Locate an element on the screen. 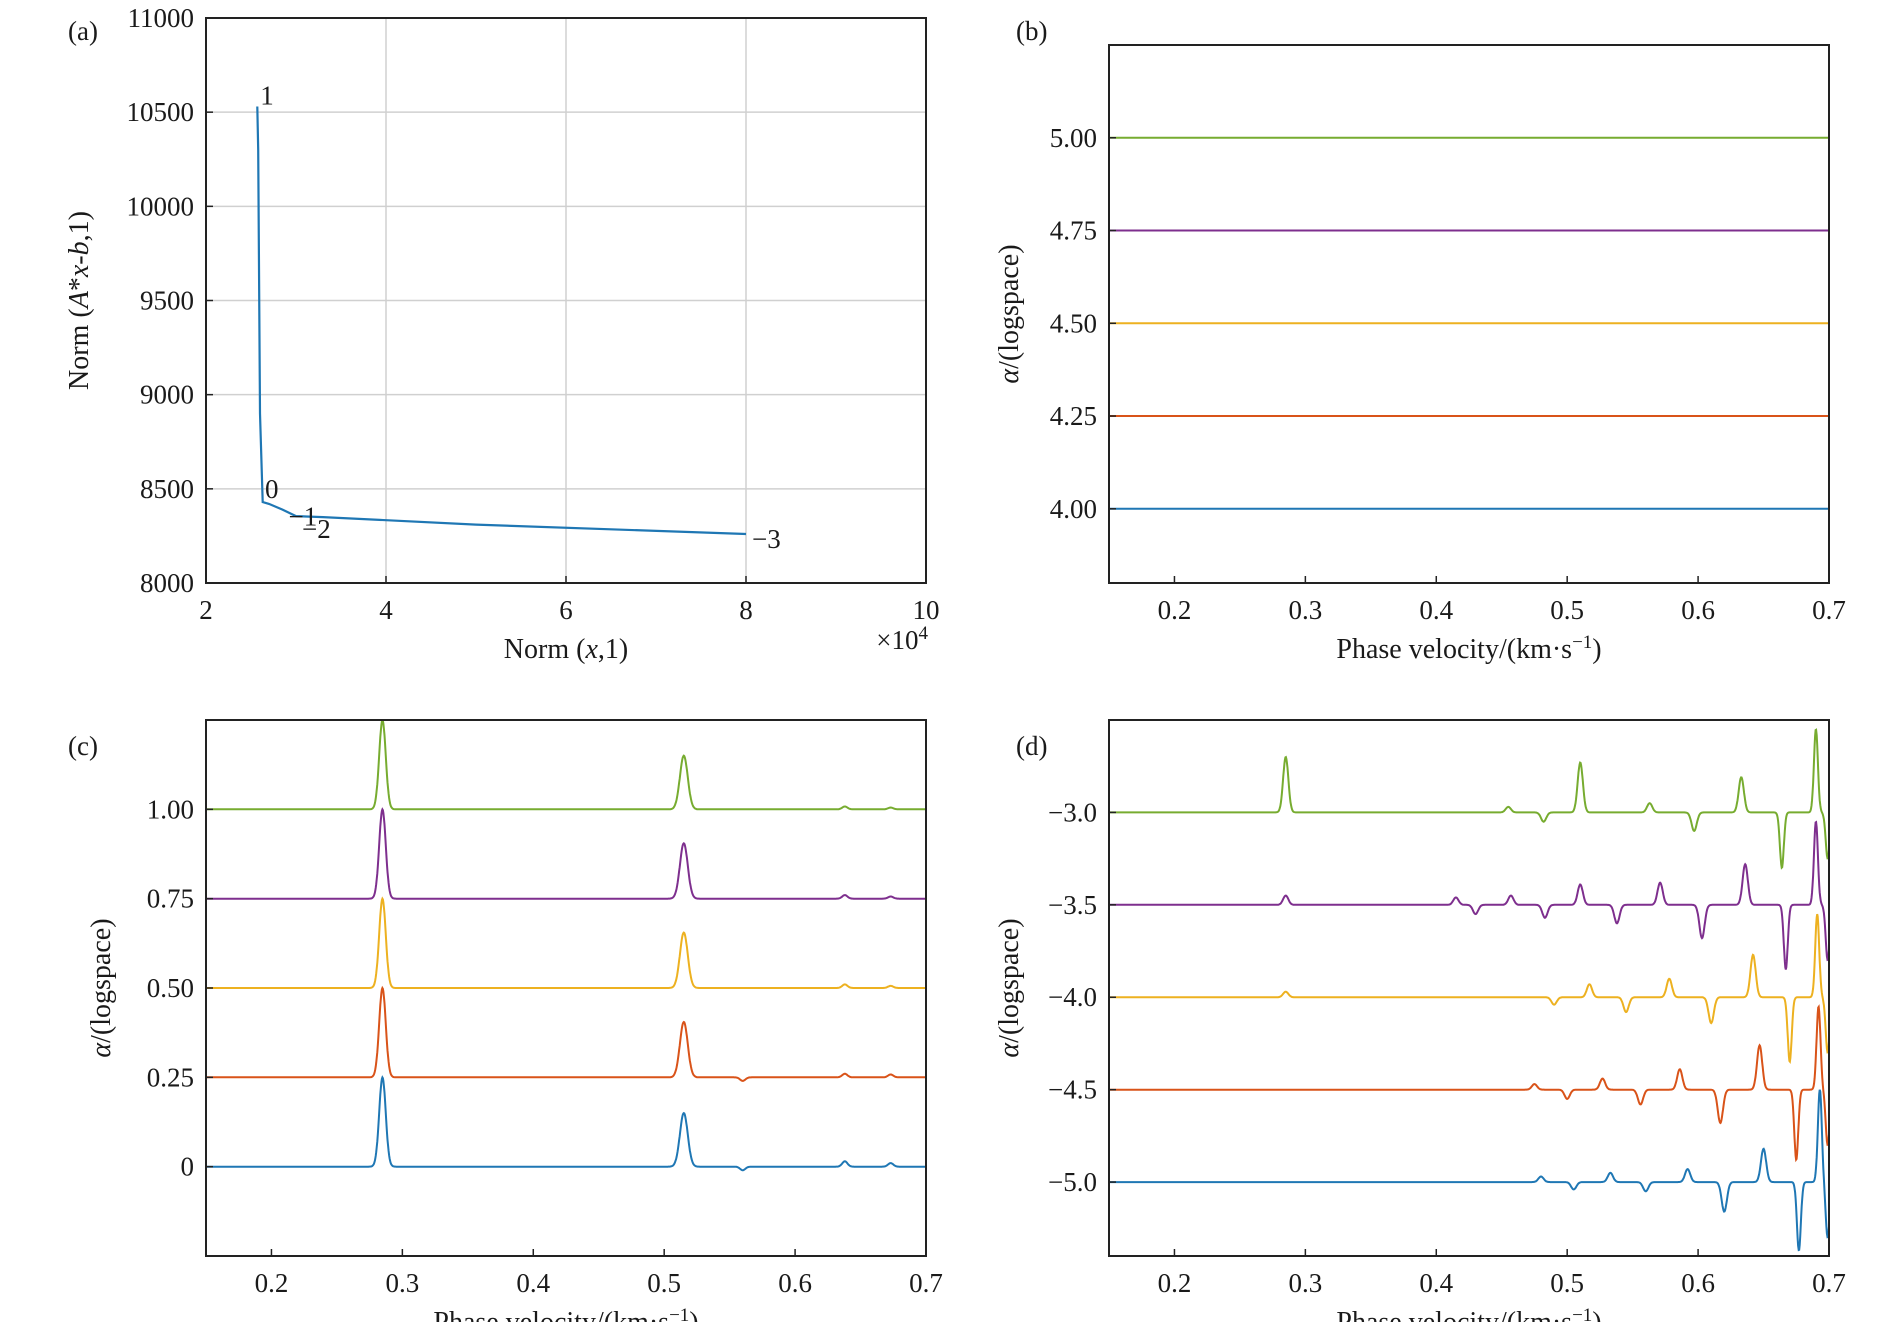  y-tick-label: −4.5 is located at coordinates (1072, 1090).